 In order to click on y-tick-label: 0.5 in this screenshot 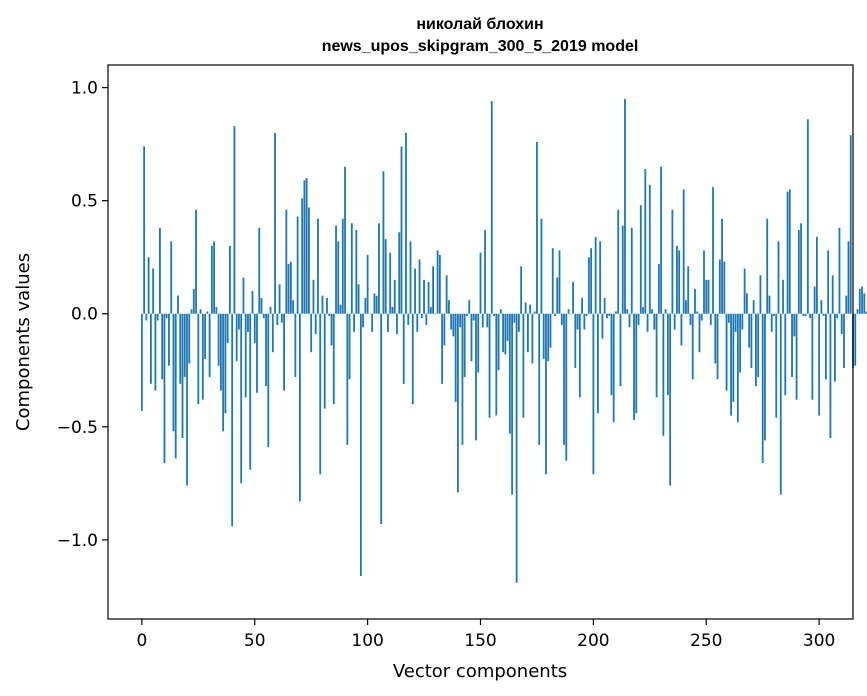, I will do `click(84, 202)`.